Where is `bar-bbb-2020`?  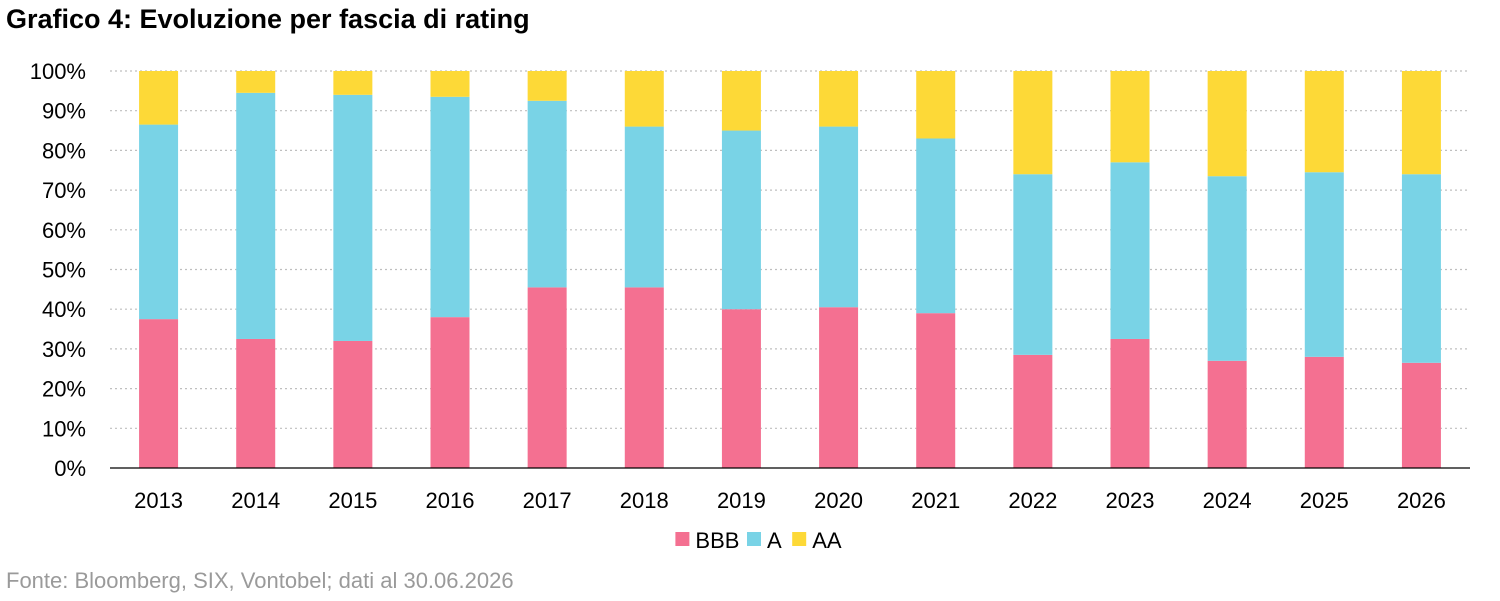
bar-bbb-2020 is located at coordinates (839, 387).